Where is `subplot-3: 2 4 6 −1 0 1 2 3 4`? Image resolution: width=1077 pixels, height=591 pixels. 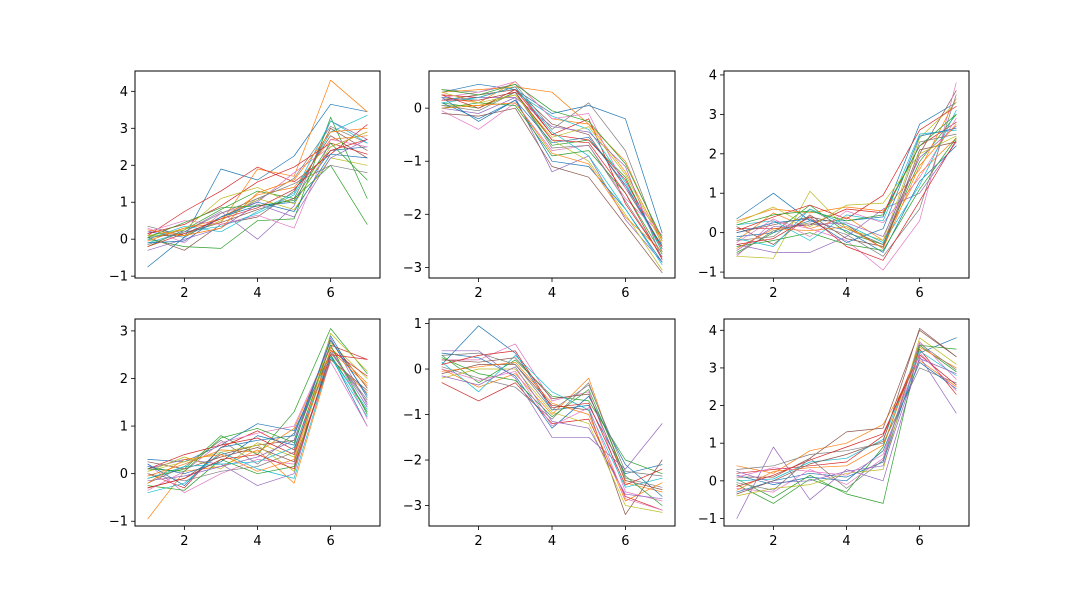
subplot-3: 2 4 6 −1 0 1 2 3 4 is located at coordinates (834, 184).